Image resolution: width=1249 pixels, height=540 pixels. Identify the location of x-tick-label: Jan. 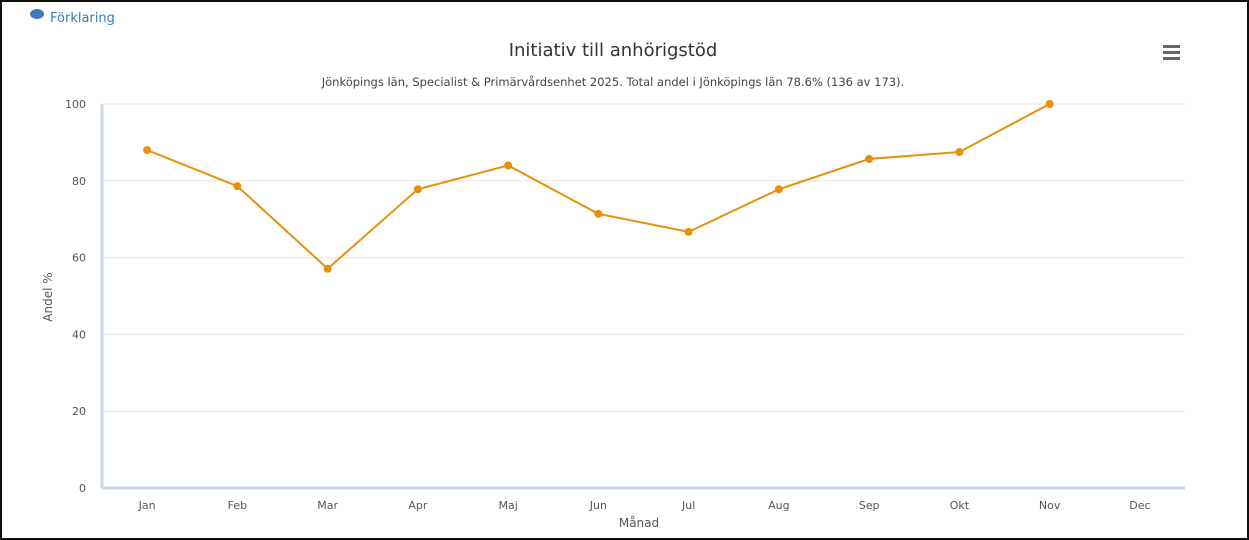
(147, 505).